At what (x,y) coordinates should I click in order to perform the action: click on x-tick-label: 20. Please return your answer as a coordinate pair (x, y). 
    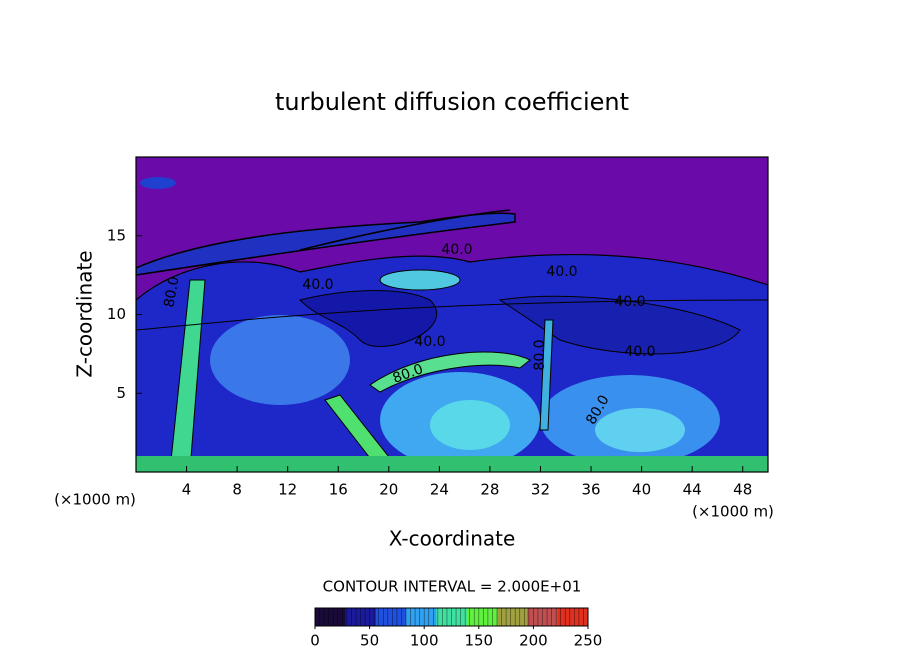
    Looking at the image, I should click on (388, 490).